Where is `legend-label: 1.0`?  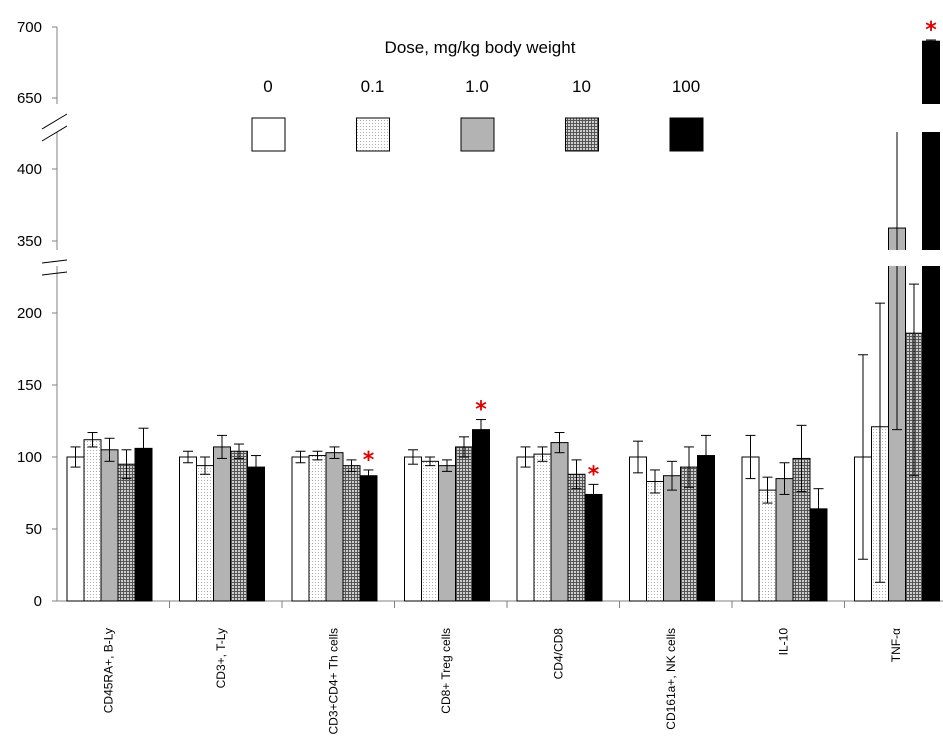 legend-label: 1.0 is located at coordinates (477, 86).